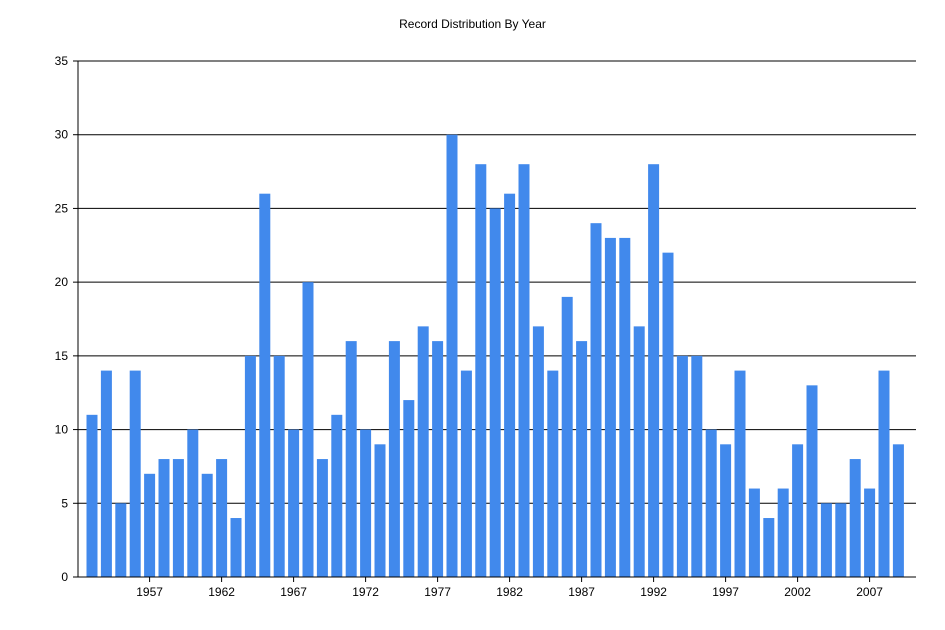 The image size is (945, 630). Describe the element at coordinates (869, 592) in the screenshot. I see `x-tick-label: 2007` at that location.